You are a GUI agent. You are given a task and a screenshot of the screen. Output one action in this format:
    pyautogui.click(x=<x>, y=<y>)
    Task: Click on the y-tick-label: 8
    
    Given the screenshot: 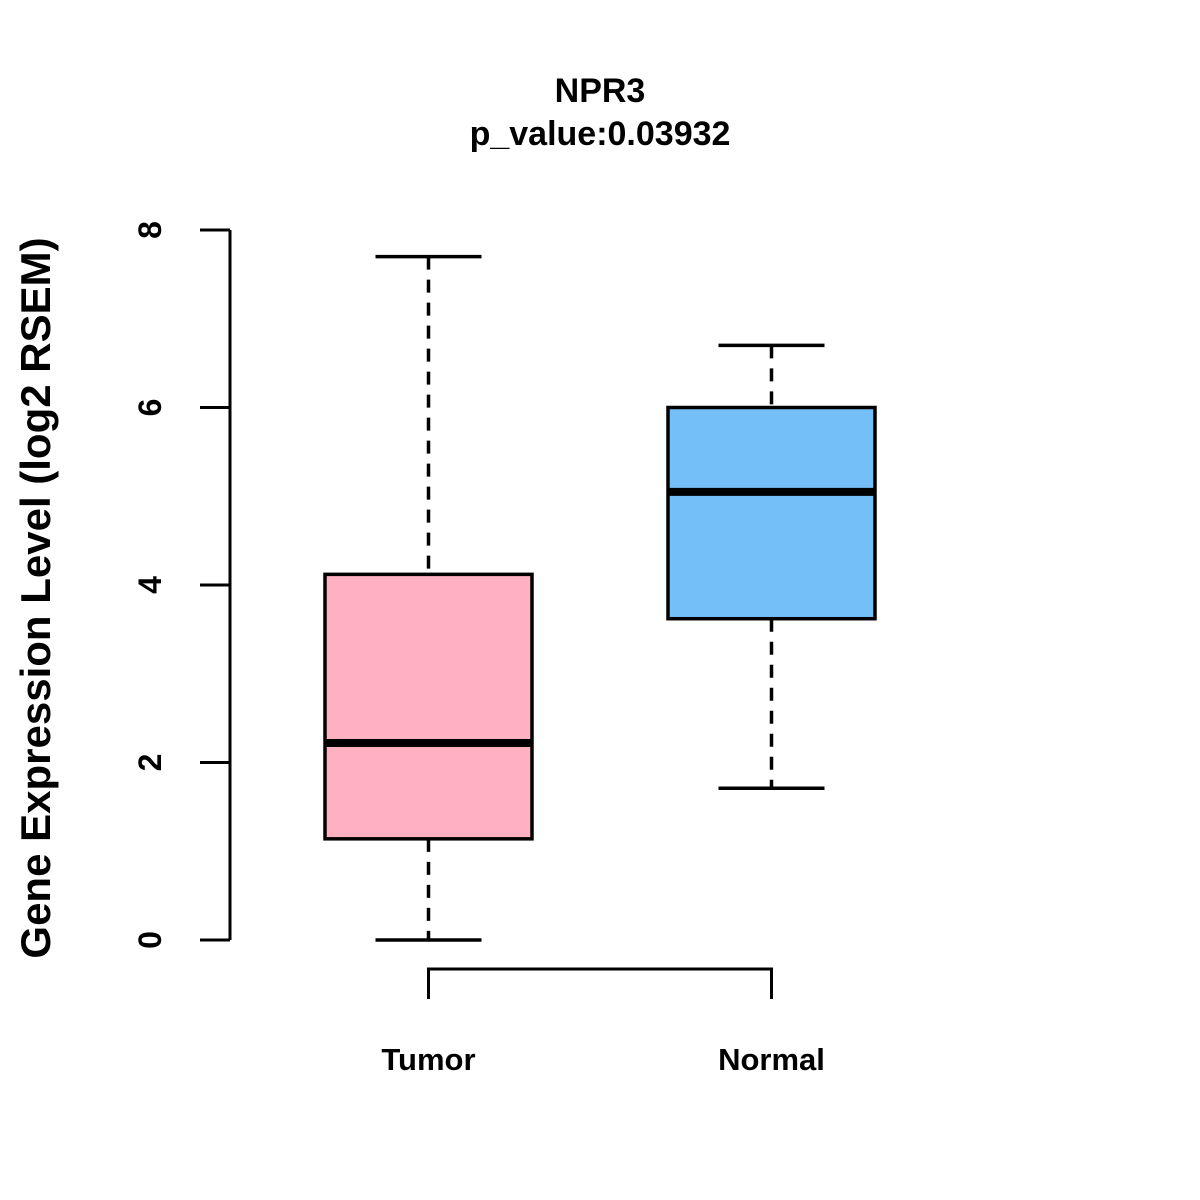 What is the action you would take?
    pyautogui.click(x=150, y=230)
    